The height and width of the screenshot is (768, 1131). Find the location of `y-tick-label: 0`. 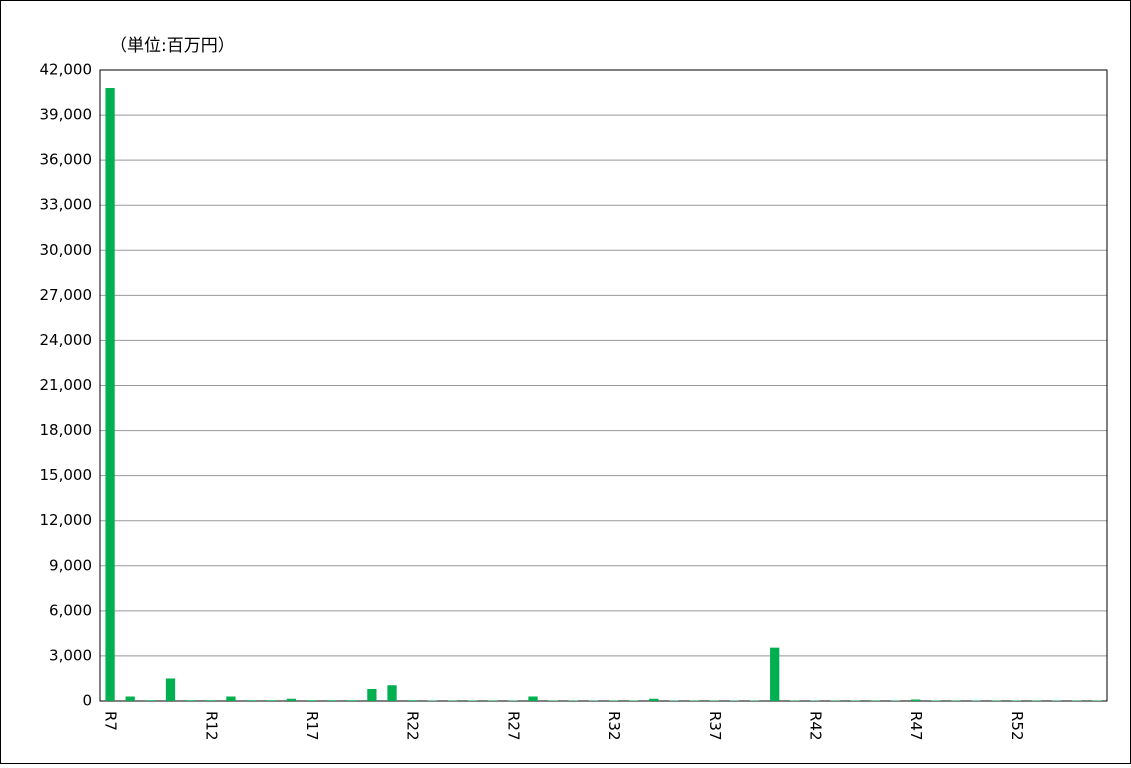

y-tick-label: 0 is located at coordinates (87, 701).